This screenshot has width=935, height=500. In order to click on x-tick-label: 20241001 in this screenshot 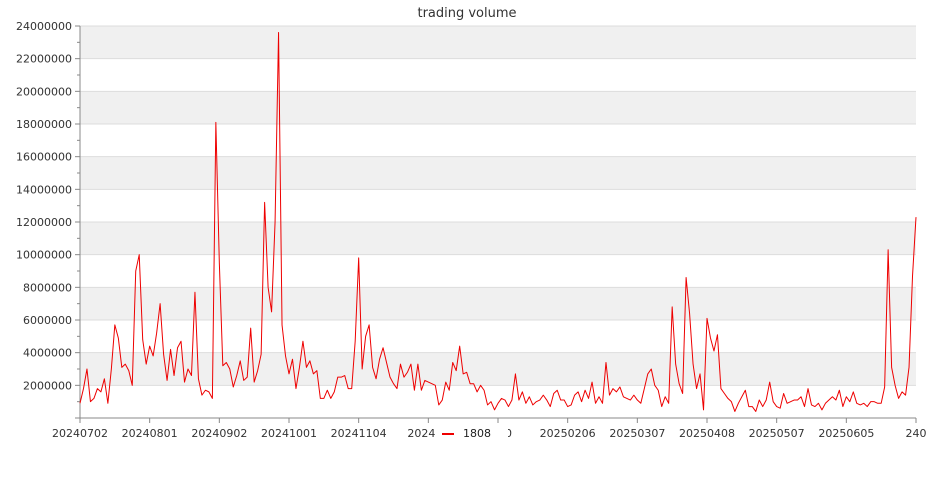, I will do `click(289, 433)`.